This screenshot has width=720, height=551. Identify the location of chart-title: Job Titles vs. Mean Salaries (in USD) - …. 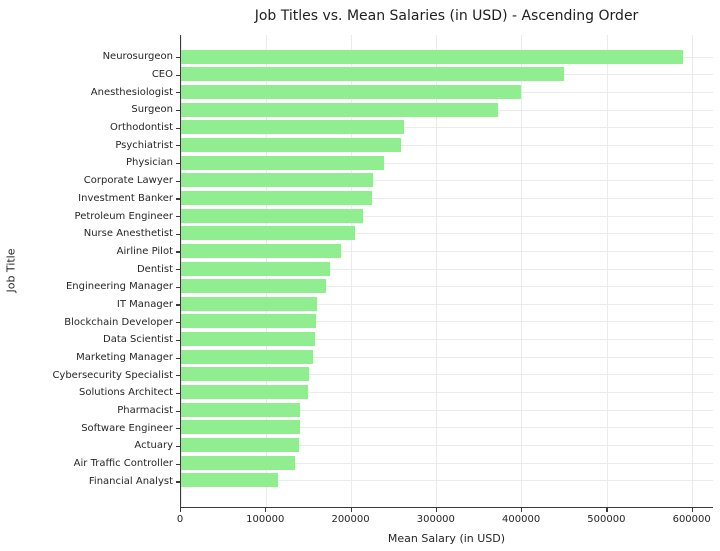
(446, 16).